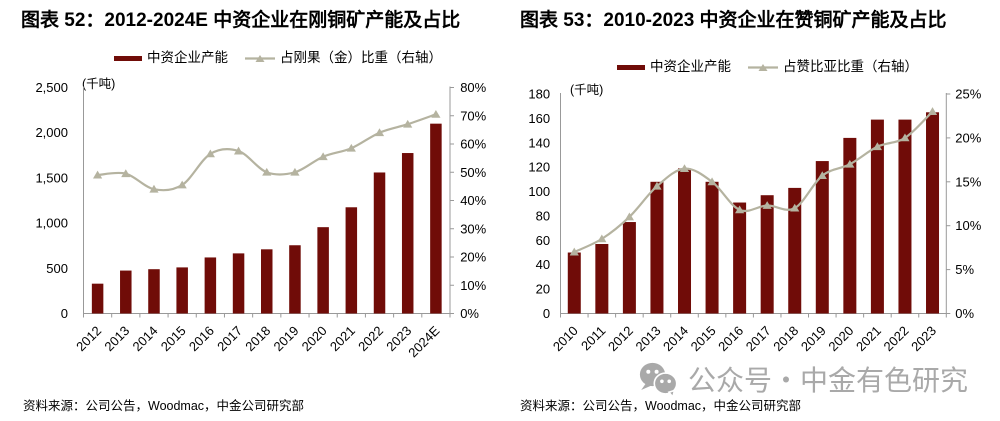 The image size is (1000, 421). I want to click on left-axis-tick-label: 160, so click(539, 118).